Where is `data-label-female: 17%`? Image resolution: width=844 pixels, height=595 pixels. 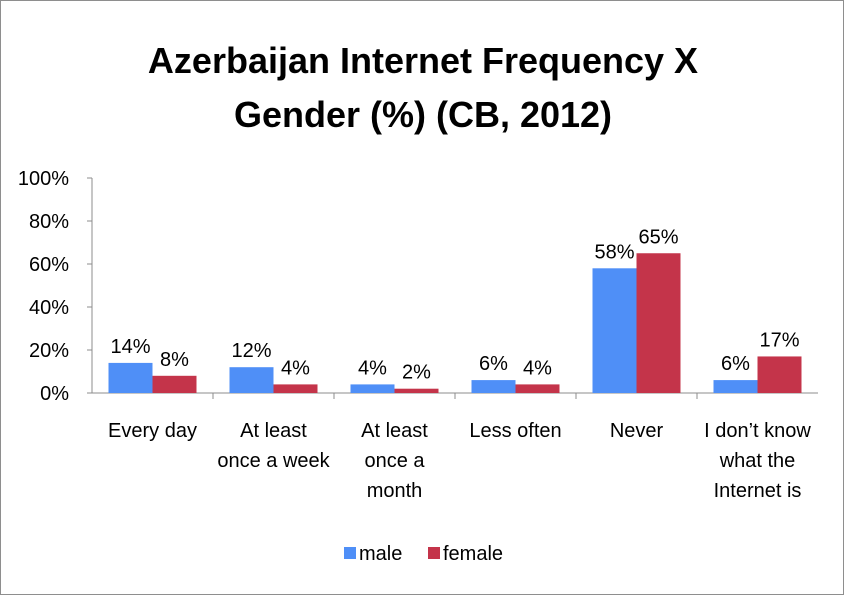 data-label-female: 17% is located at coordinates (779, 340).